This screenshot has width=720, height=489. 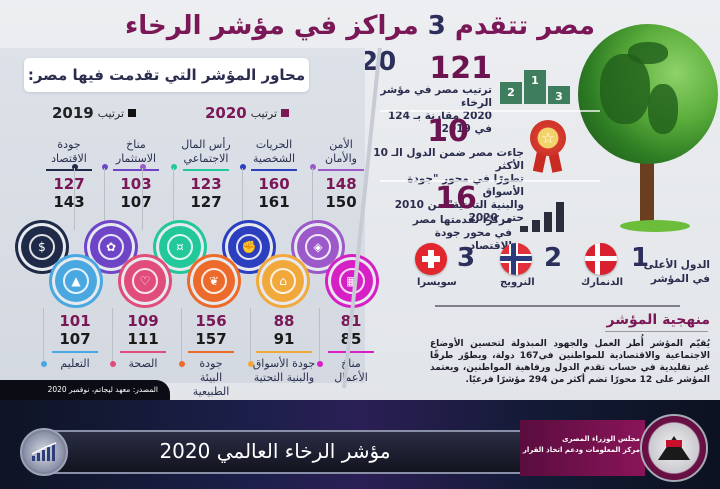 What do you see at coordinates (341, 174) in the screenshot?
I see `axis-safety-security: الأمن والأمان 148 150` at bounding box center [341, 174].